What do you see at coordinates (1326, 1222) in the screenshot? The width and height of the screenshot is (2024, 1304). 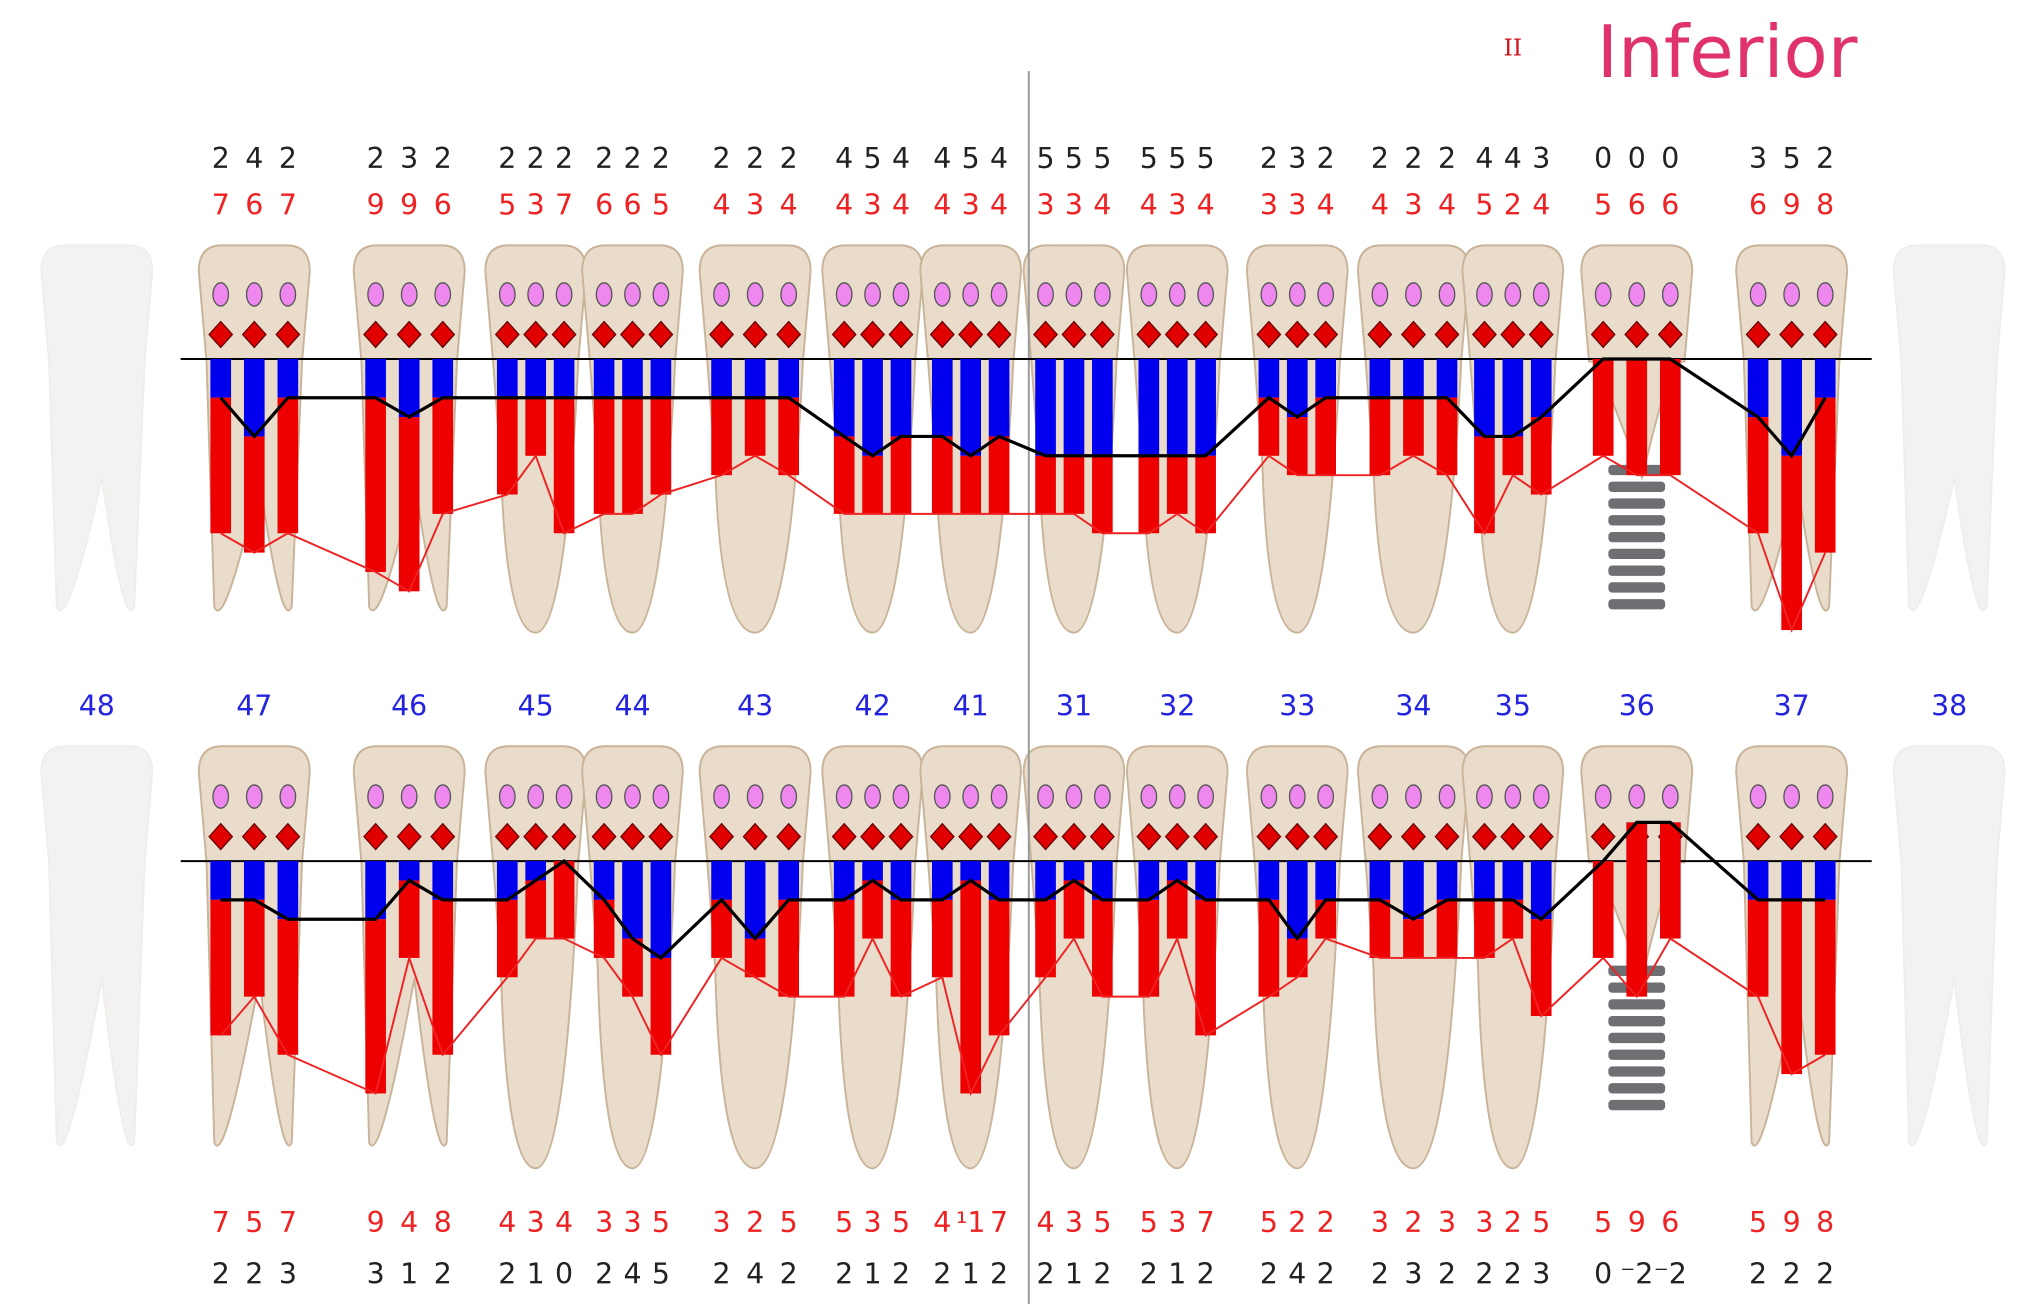 I see `attachment-level: 2` at bounding box center [1326, 1222].